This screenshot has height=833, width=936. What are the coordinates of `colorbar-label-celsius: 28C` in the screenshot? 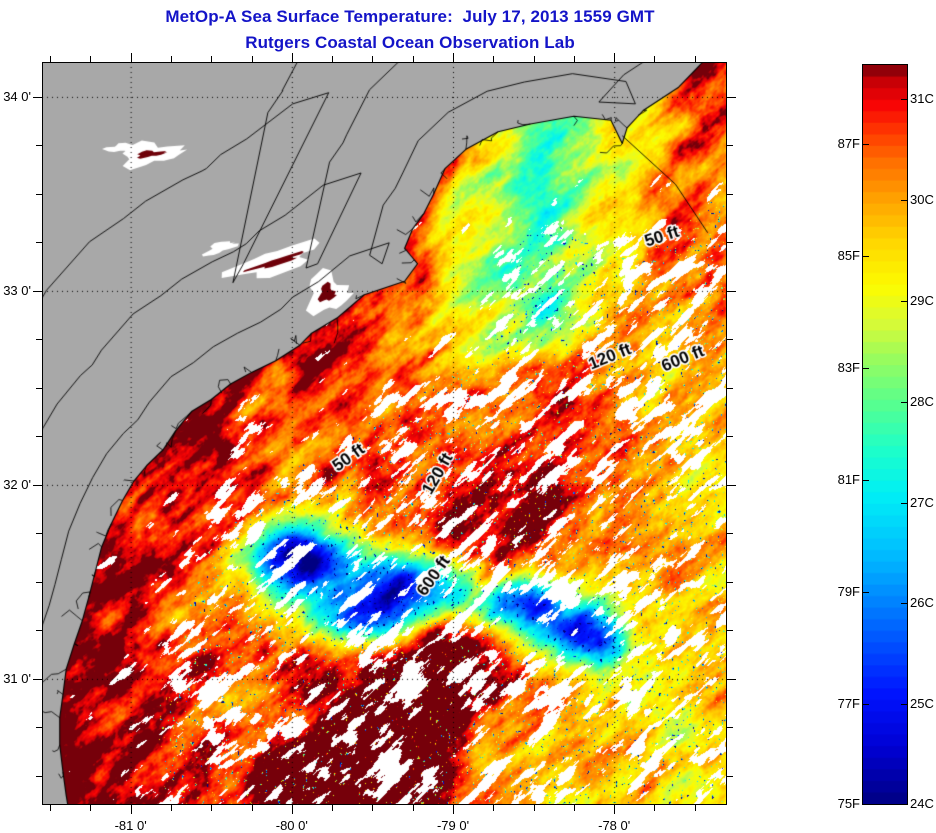 It's located at (922, 401).